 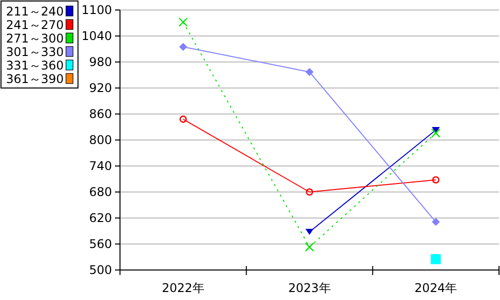 What do you see at coordinates (35, 11) in the screenshot?
I see `legend-label: 211～240` at bounding box center [35, 11].